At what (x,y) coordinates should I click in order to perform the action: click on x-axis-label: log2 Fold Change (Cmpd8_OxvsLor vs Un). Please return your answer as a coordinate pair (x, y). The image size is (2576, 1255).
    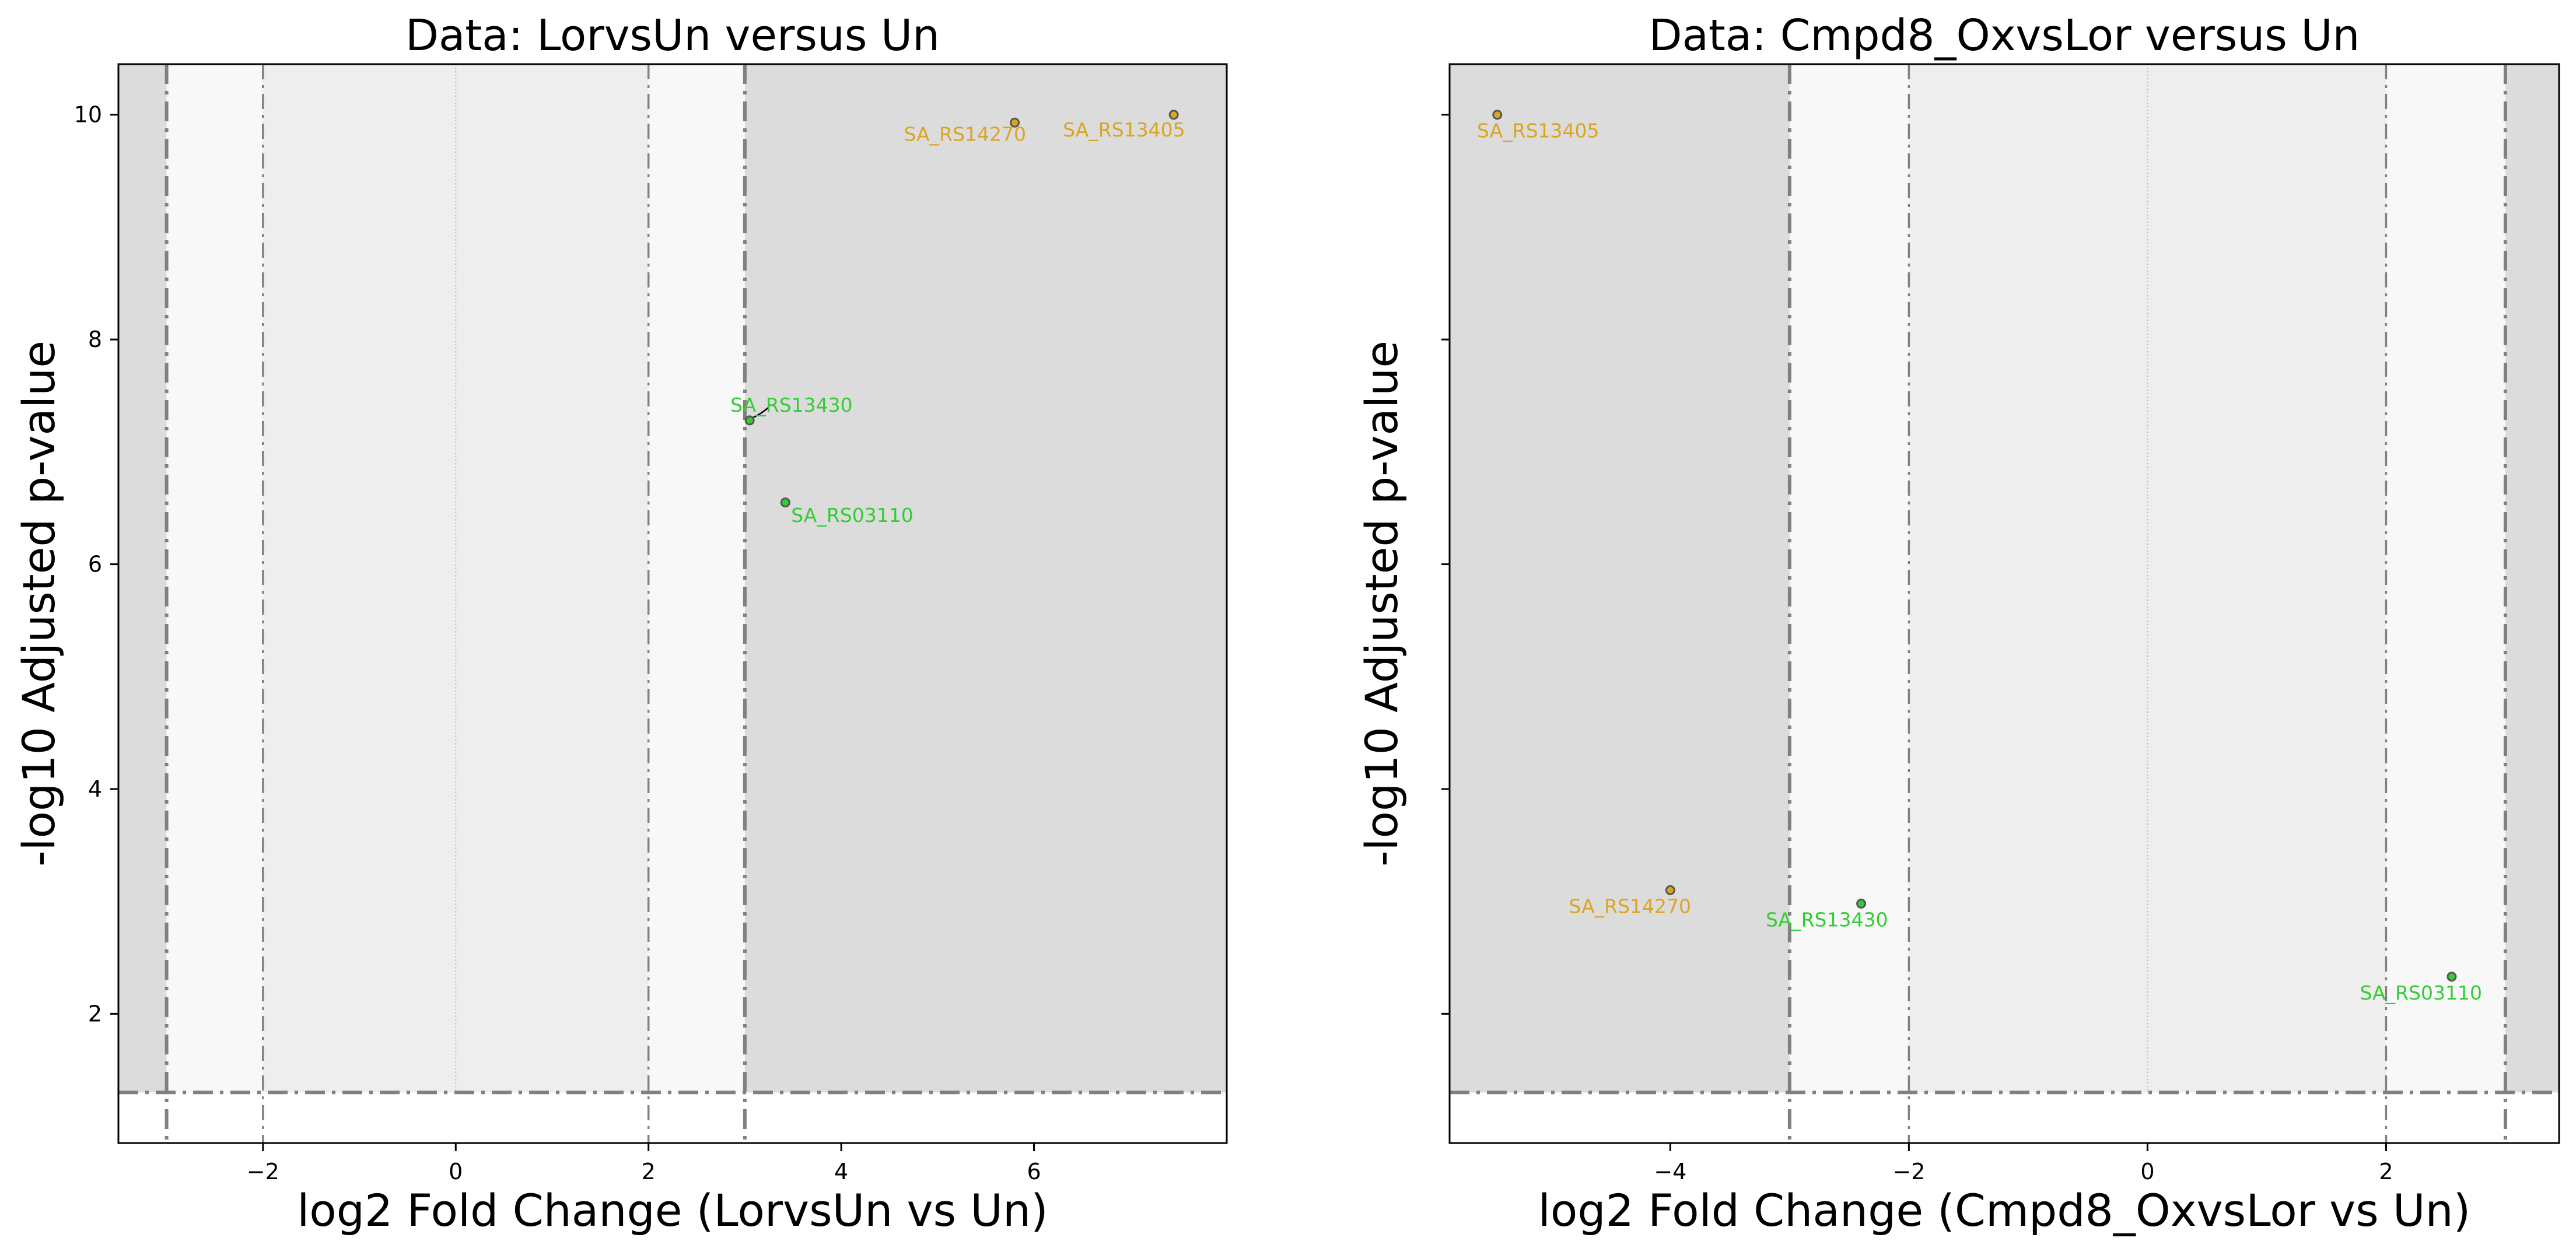
    Looking at the image, I should click on (2004, 1210).